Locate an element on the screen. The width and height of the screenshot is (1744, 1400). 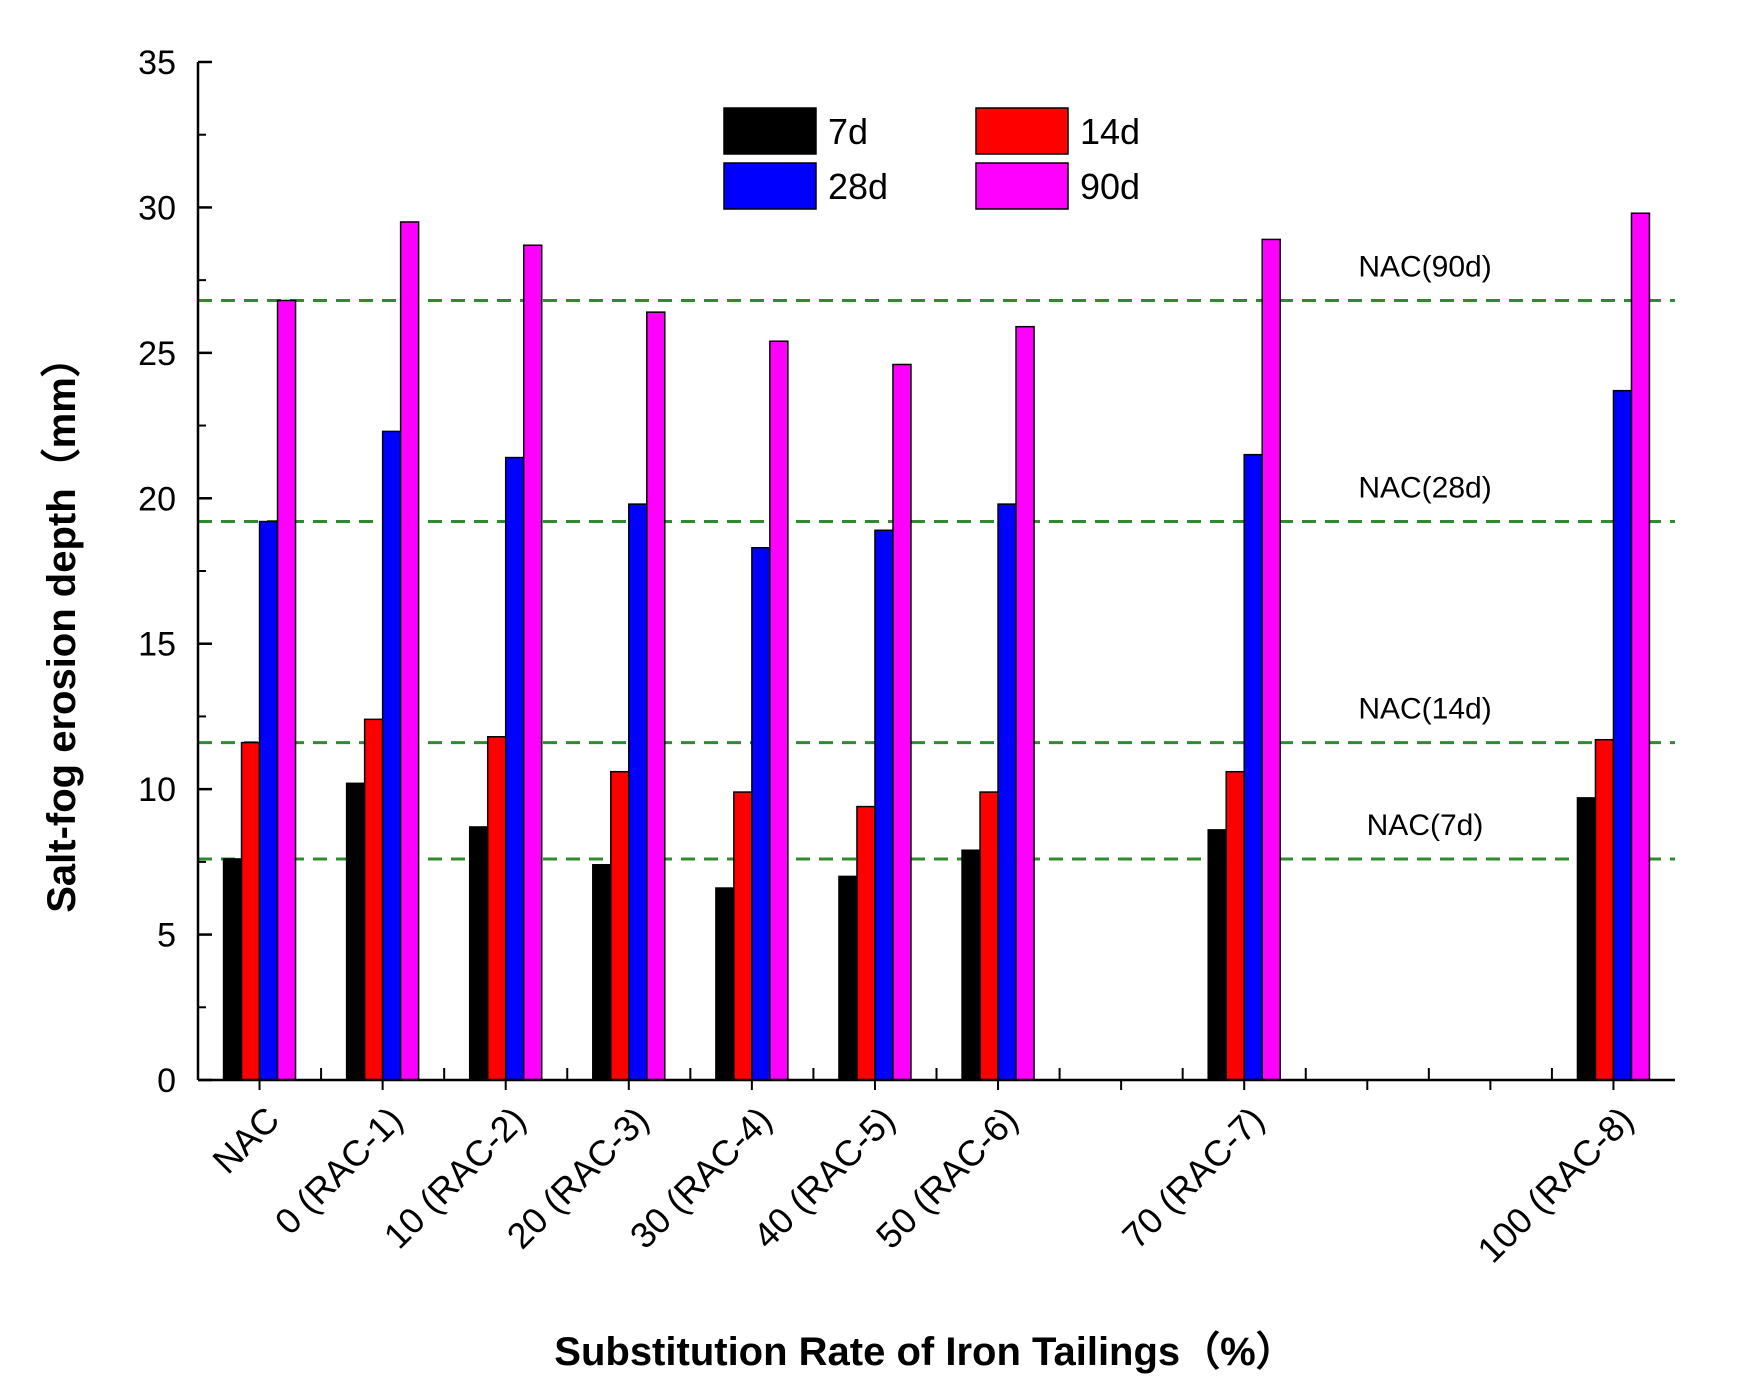
x-tick-label: NAC is located at coordinates (245, 1140).